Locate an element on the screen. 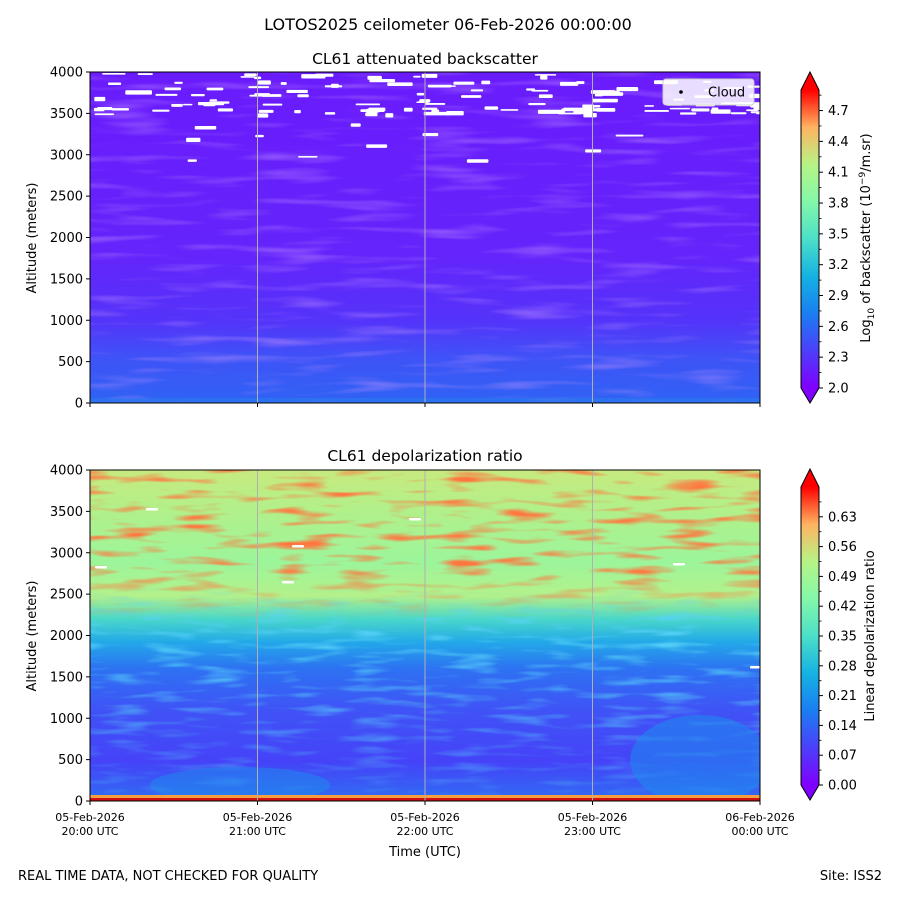 The width and height of the screenshot is (900, 904). quality-disclaimer: REAL TIME DATA, NOT CHECKED FOR QUALITY is located at coordinates (168, 876).